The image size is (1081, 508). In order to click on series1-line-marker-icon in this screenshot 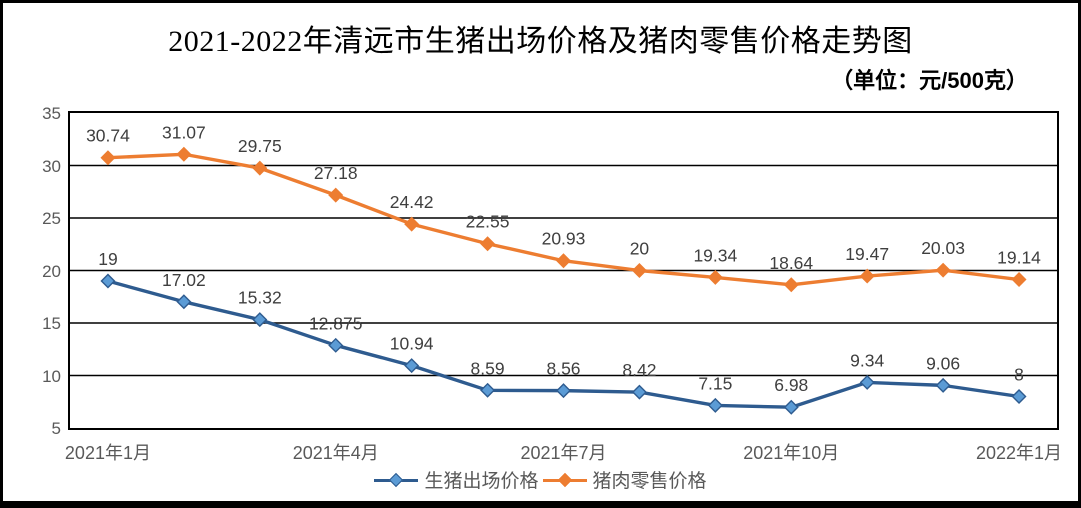, I will do `click(396, 479)`.